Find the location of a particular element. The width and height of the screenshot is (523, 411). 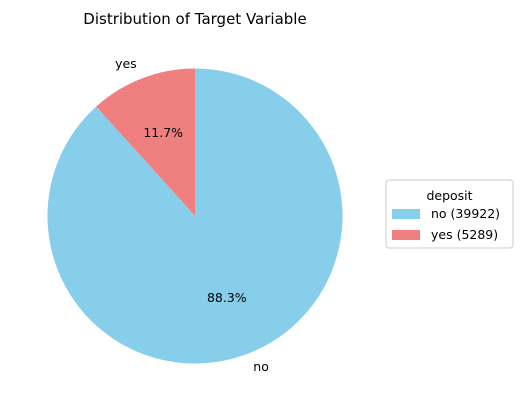

pie-slice-yes is located at coordinates (145, 142).